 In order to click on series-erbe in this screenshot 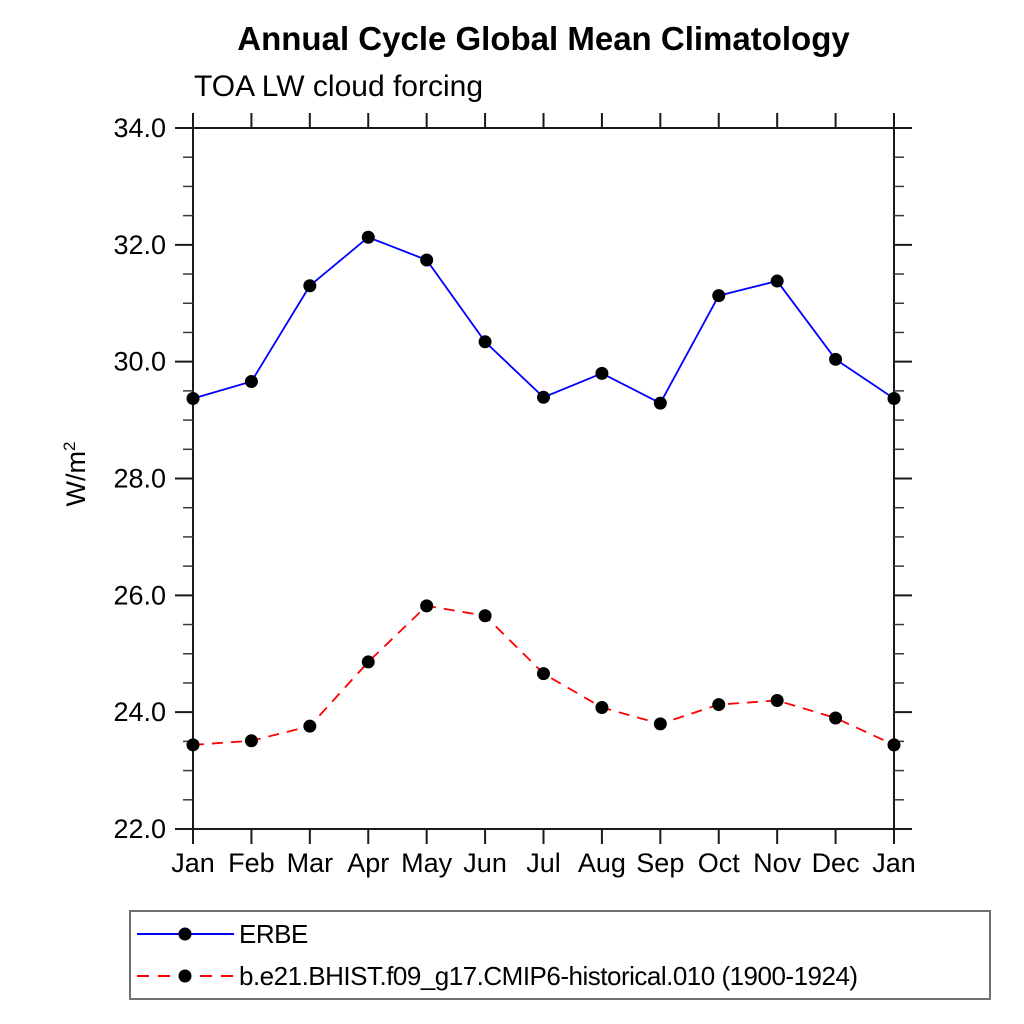, I will do `click(543, 320)`.